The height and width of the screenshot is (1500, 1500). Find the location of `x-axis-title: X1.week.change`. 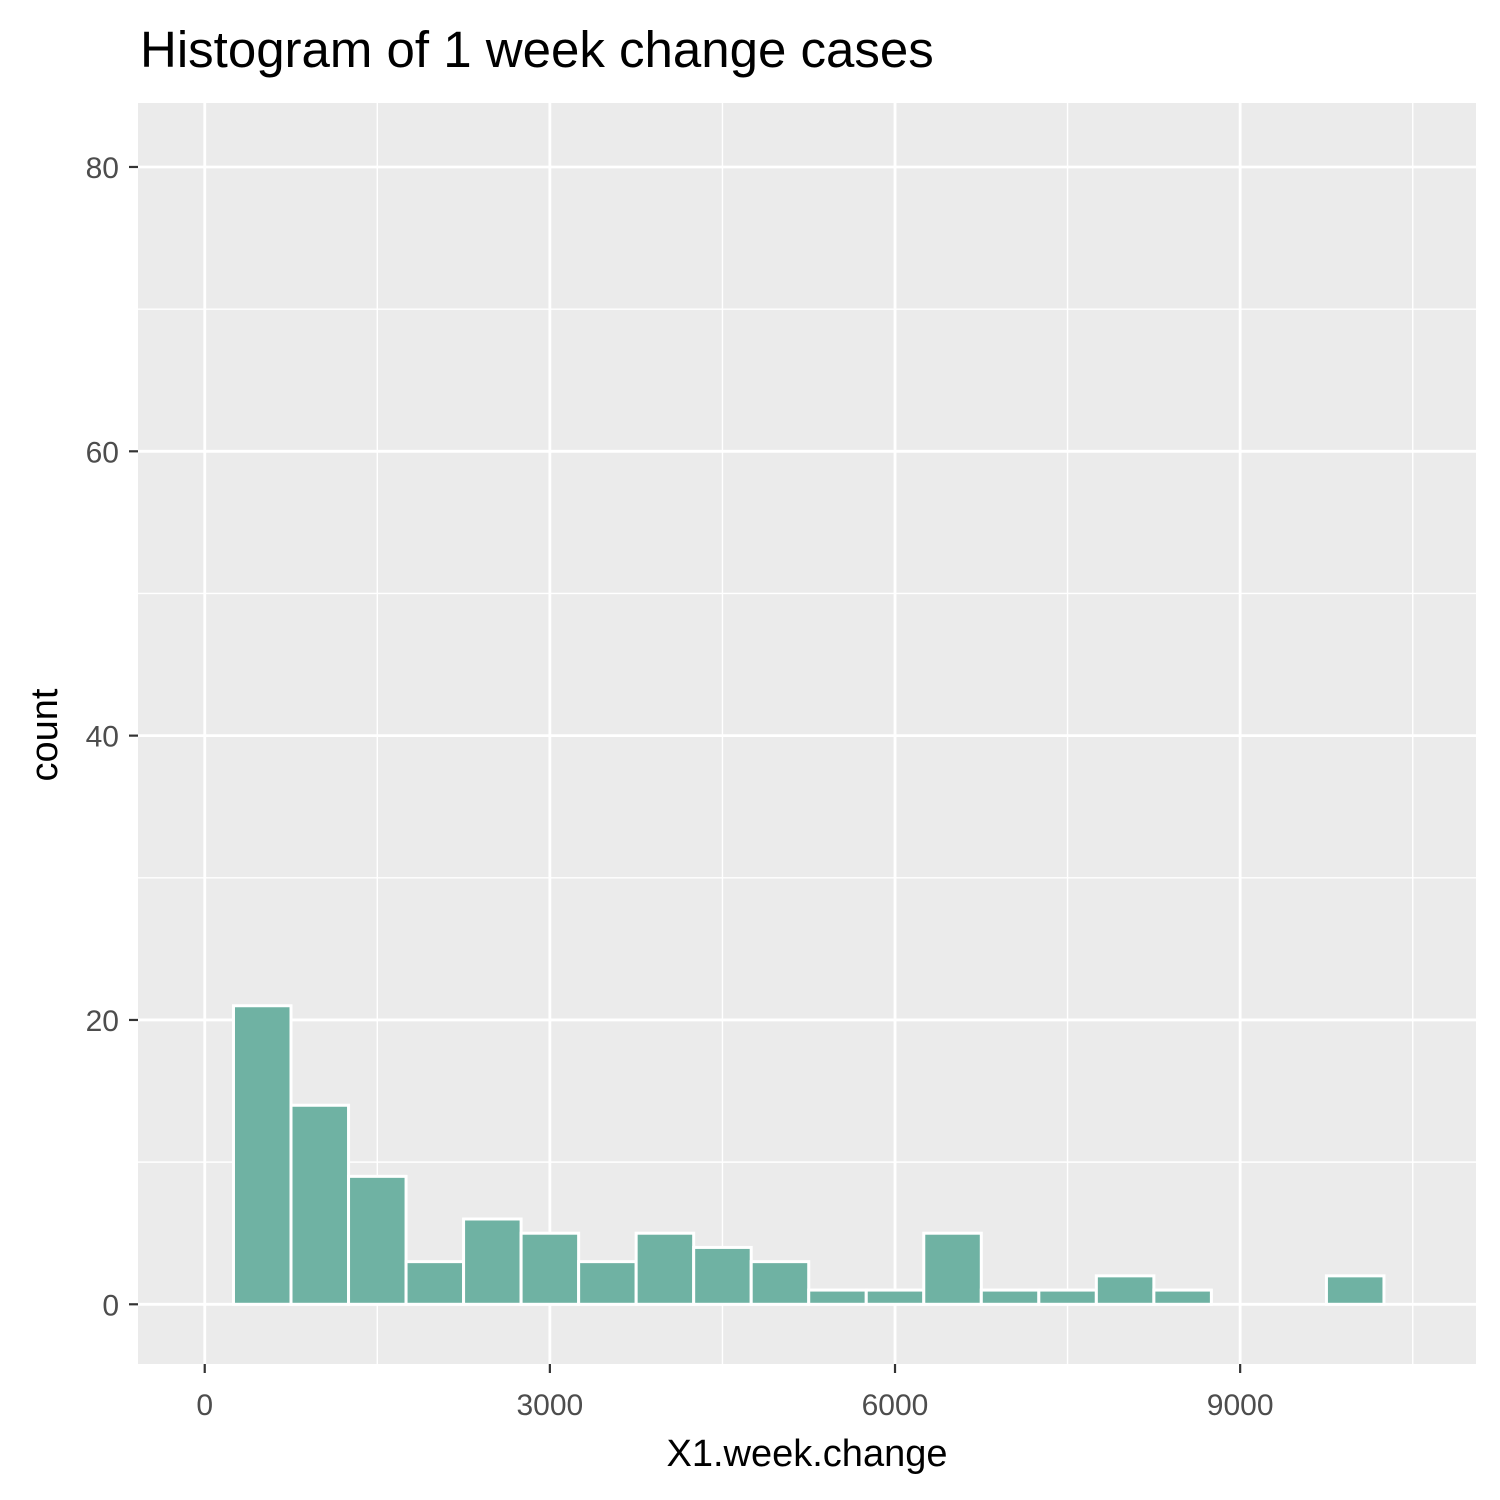

x-axis-title: X1.week.change is located at coordinates (807, 1454).